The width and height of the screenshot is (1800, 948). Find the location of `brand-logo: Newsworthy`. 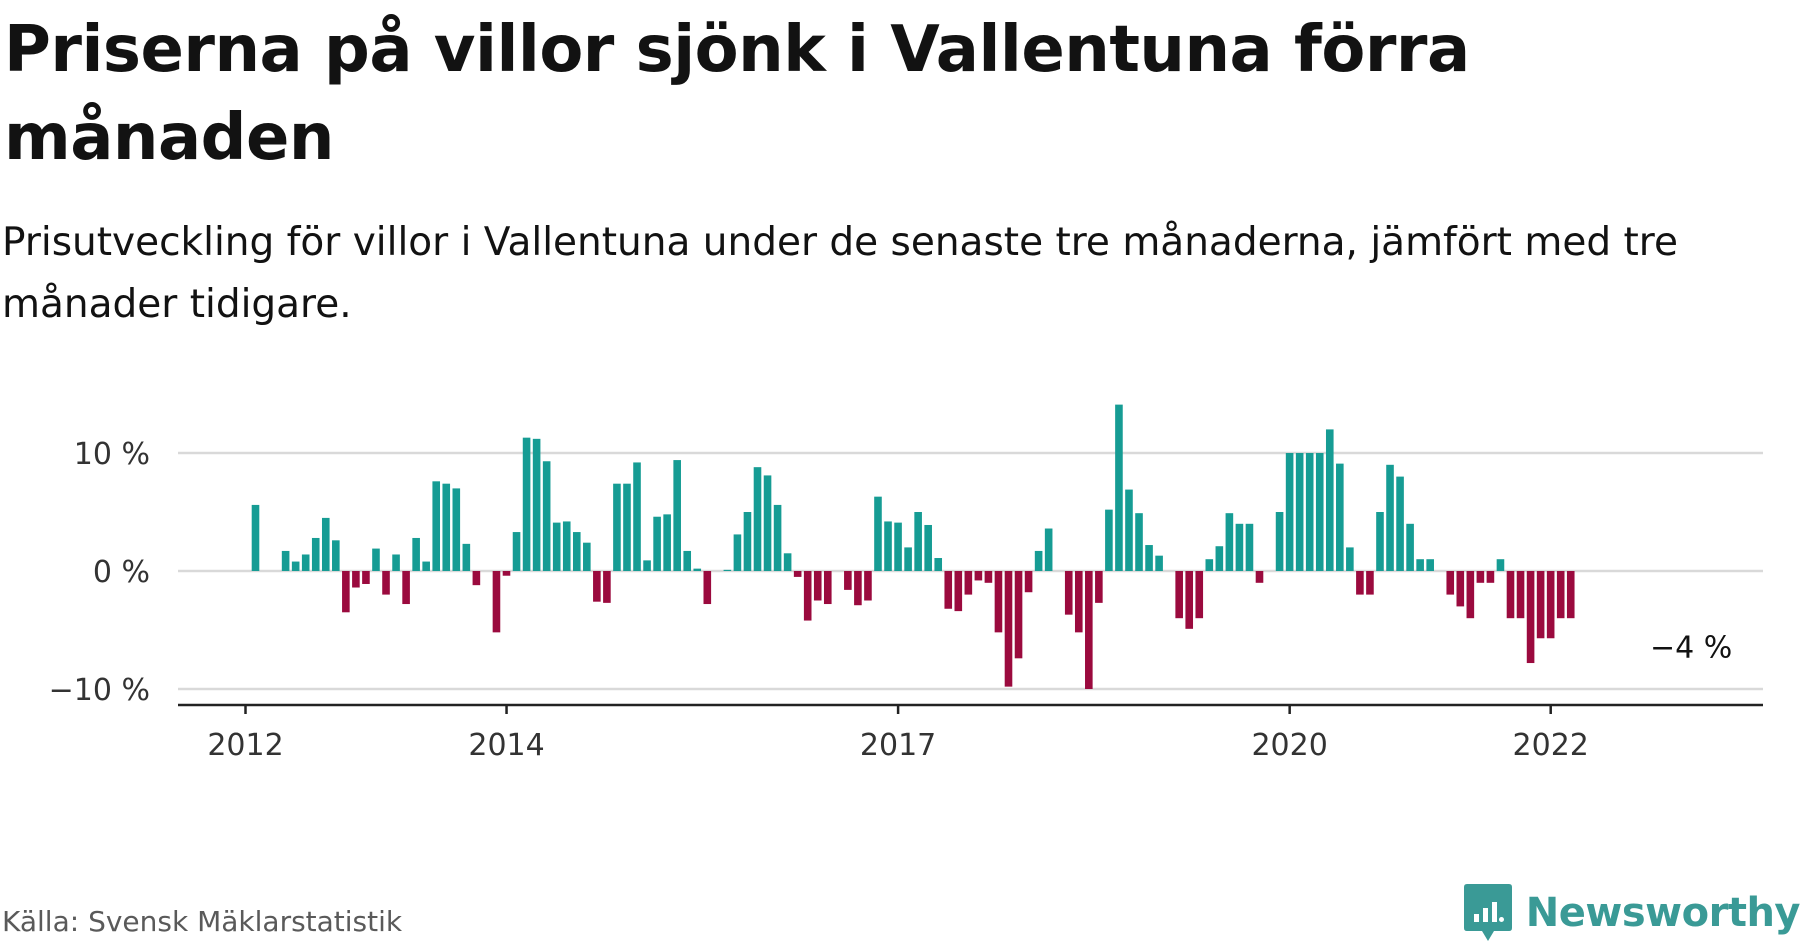

brand-logo: Newsworthy is located at coordinates (1631, 913).